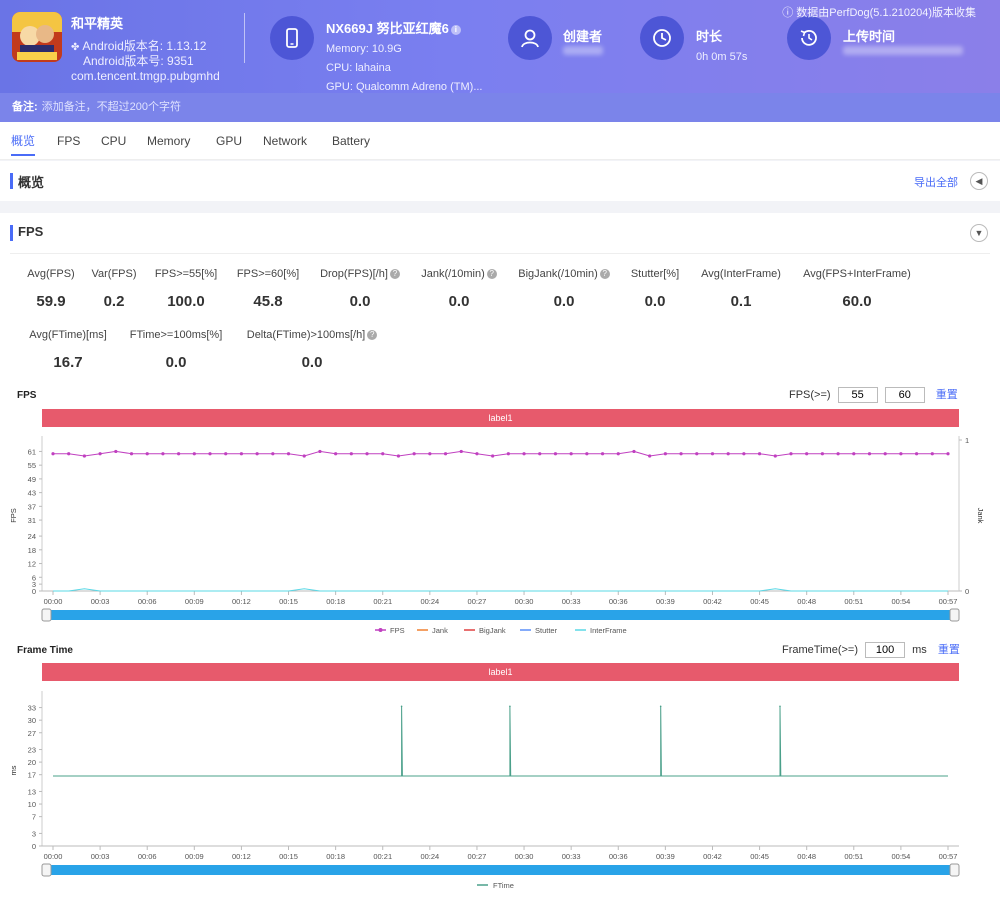  I want to click on duration-label: 时长, so click(709, 36).